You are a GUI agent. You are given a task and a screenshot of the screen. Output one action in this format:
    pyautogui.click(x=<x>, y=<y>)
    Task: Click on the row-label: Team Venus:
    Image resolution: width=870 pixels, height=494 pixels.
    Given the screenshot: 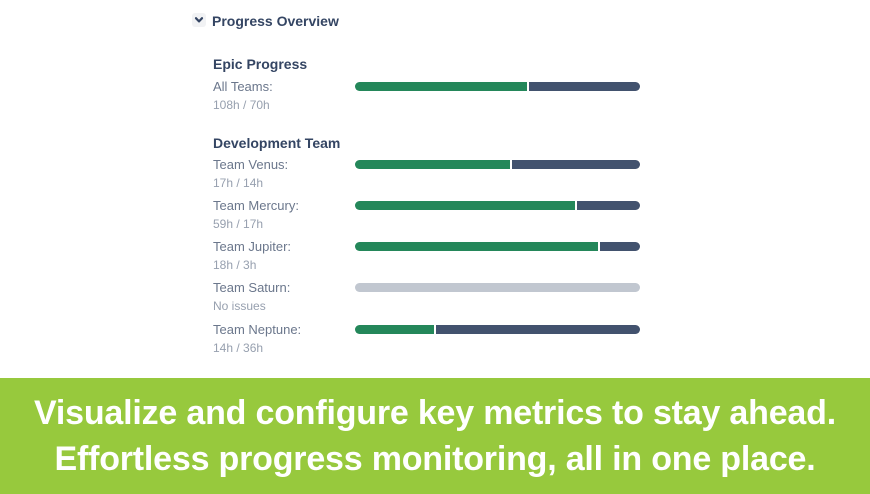 What is the action you would take?
    pyautogui.click(x=251, y=164)
    